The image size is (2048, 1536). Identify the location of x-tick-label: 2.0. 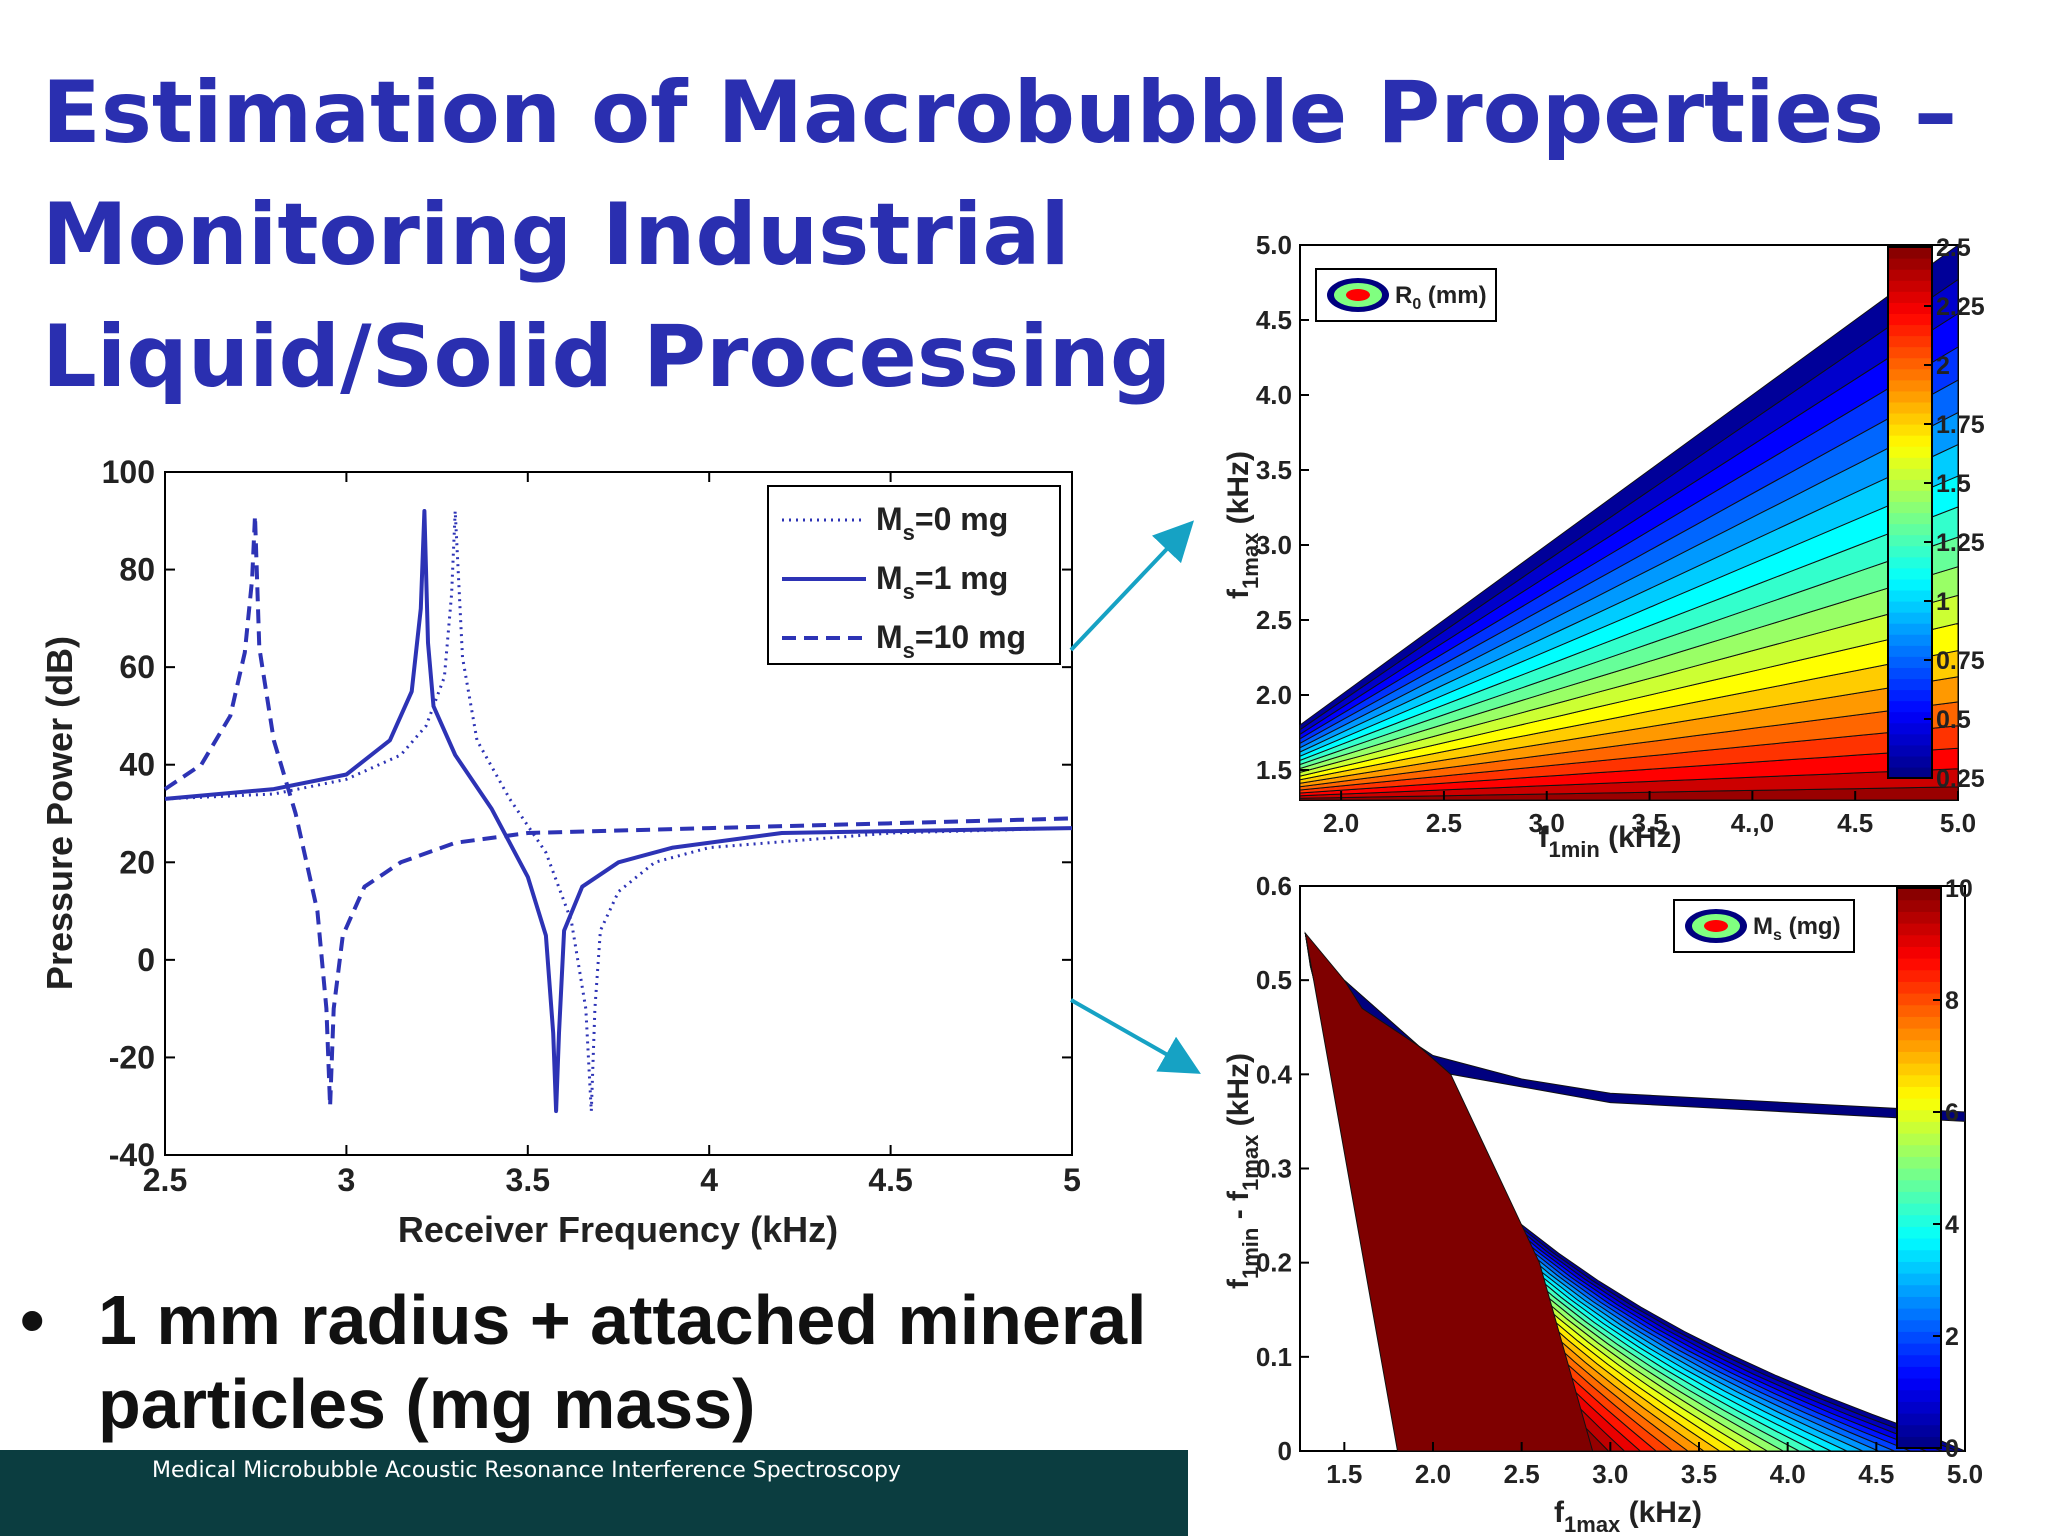
(1341, 823).